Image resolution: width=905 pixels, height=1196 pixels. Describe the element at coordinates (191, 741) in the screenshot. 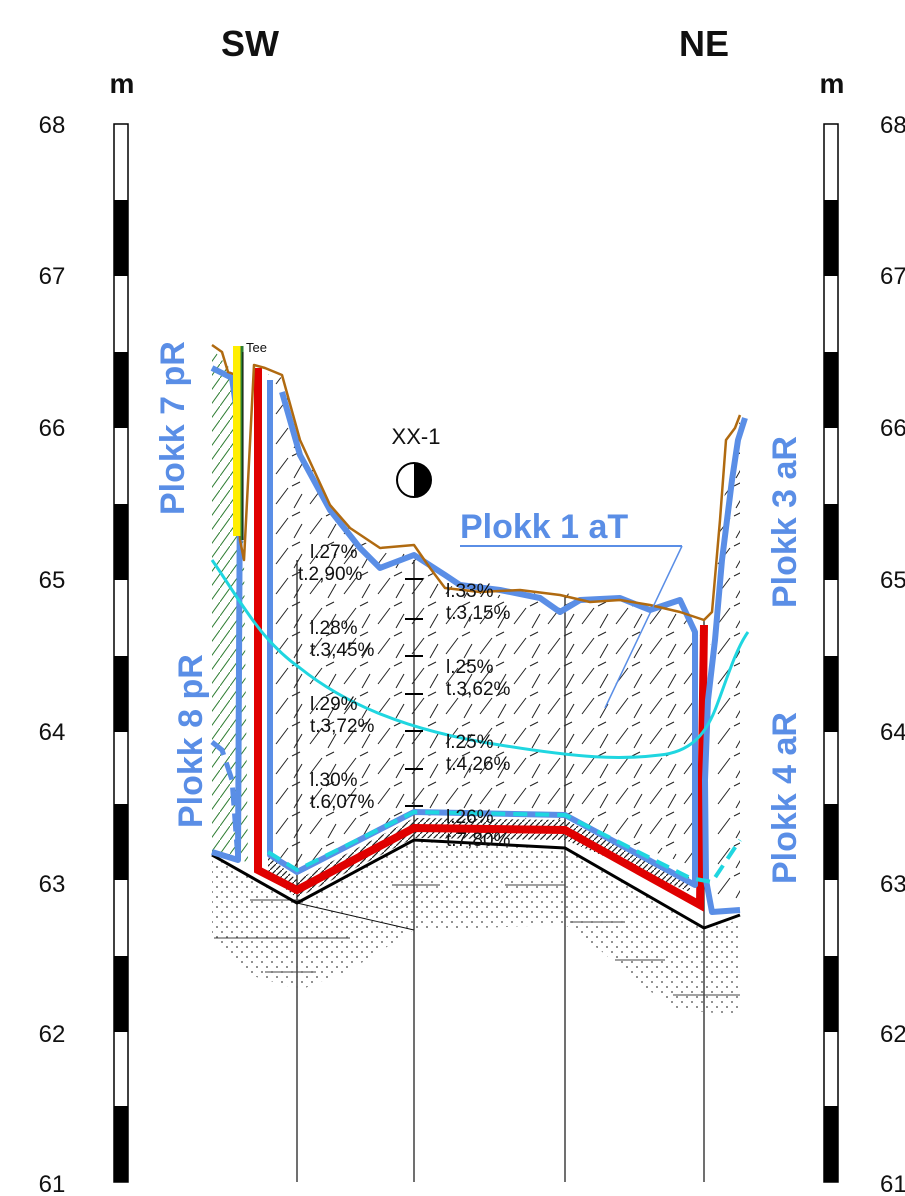

I see `block-label-plokk8: Plokk 8 pR` at that location.